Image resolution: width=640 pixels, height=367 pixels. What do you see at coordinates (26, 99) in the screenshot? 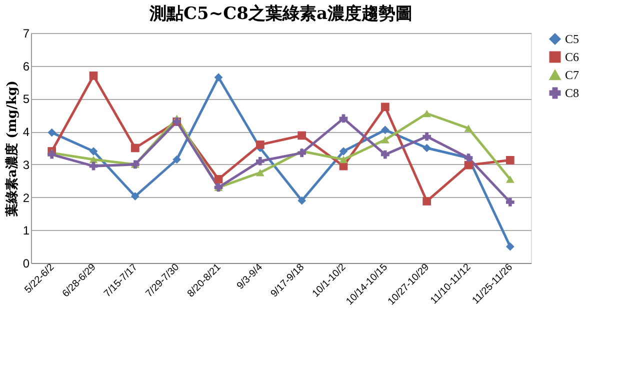
I see `y-tick-label: 5` at bounding box center [26, 99].